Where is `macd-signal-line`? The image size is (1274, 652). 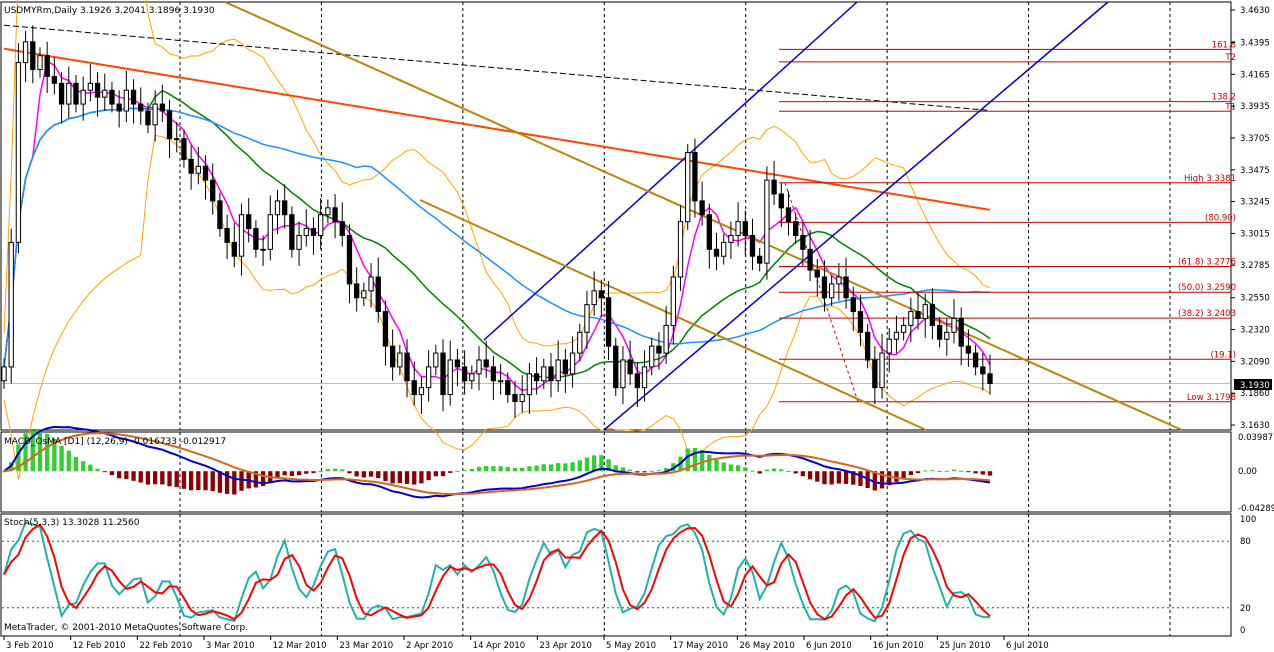
macd-signal-line is located at coordinates (497, 463).